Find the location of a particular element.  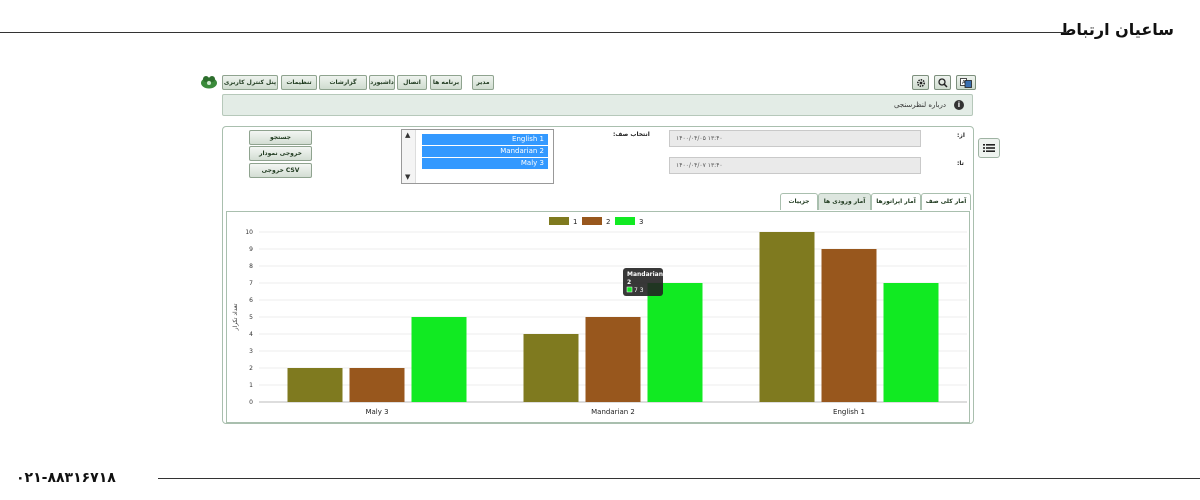

nav-settings-button: تنظیمات is located at coordinates (299, 82).